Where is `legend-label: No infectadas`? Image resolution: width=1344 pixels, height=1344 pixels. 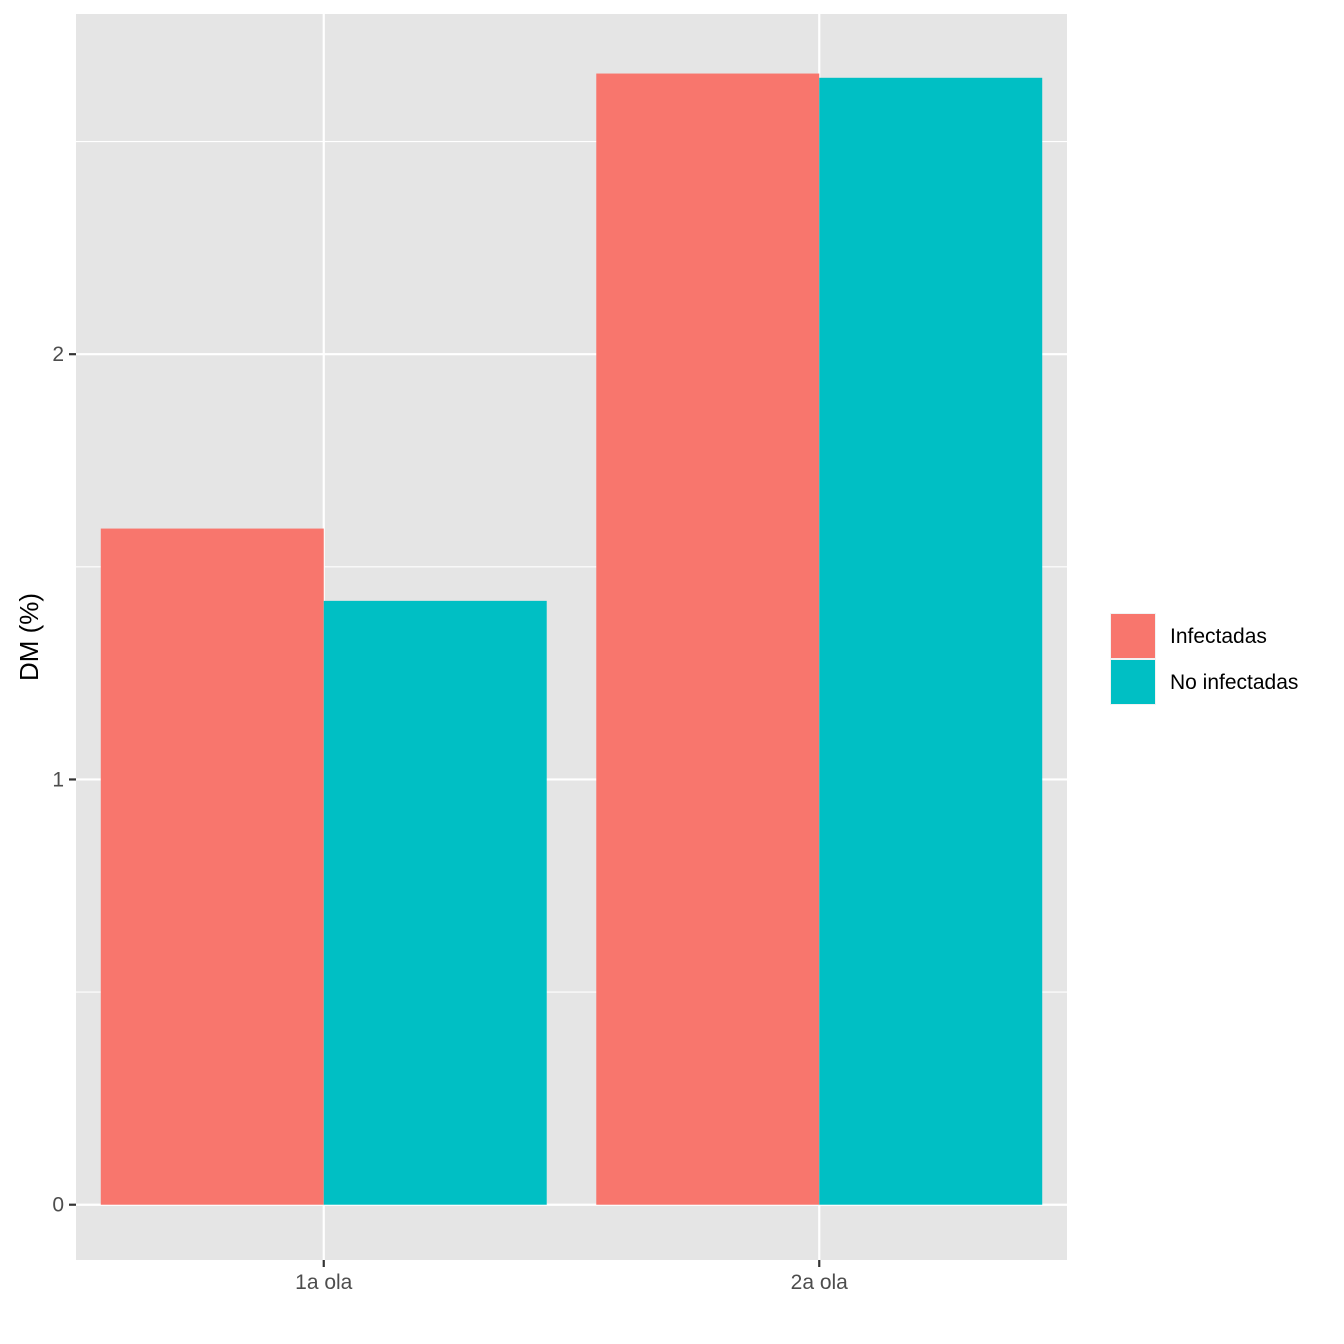 legend-label: No infectadas is located at coordinates (1234, 682).